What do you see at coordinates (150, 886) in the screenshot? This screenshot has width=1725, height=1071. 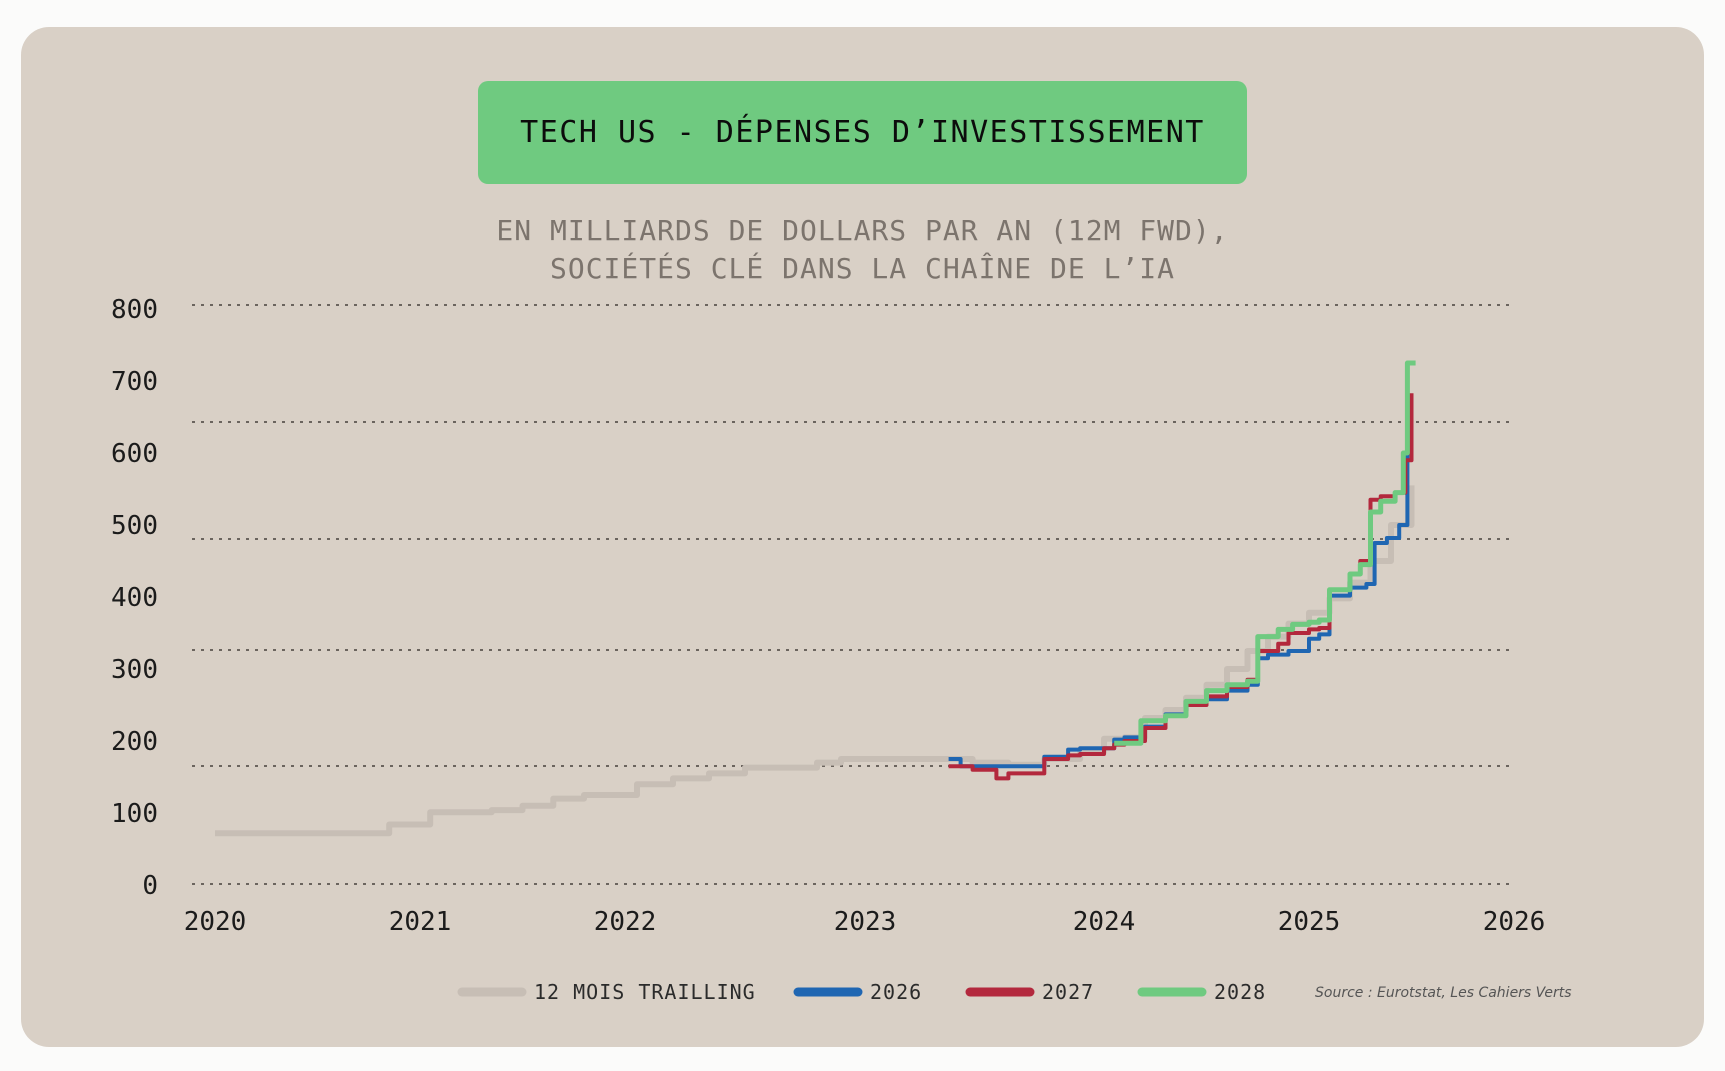 I see `y-tick-label-0: 0` at bounding box center [150, 886].